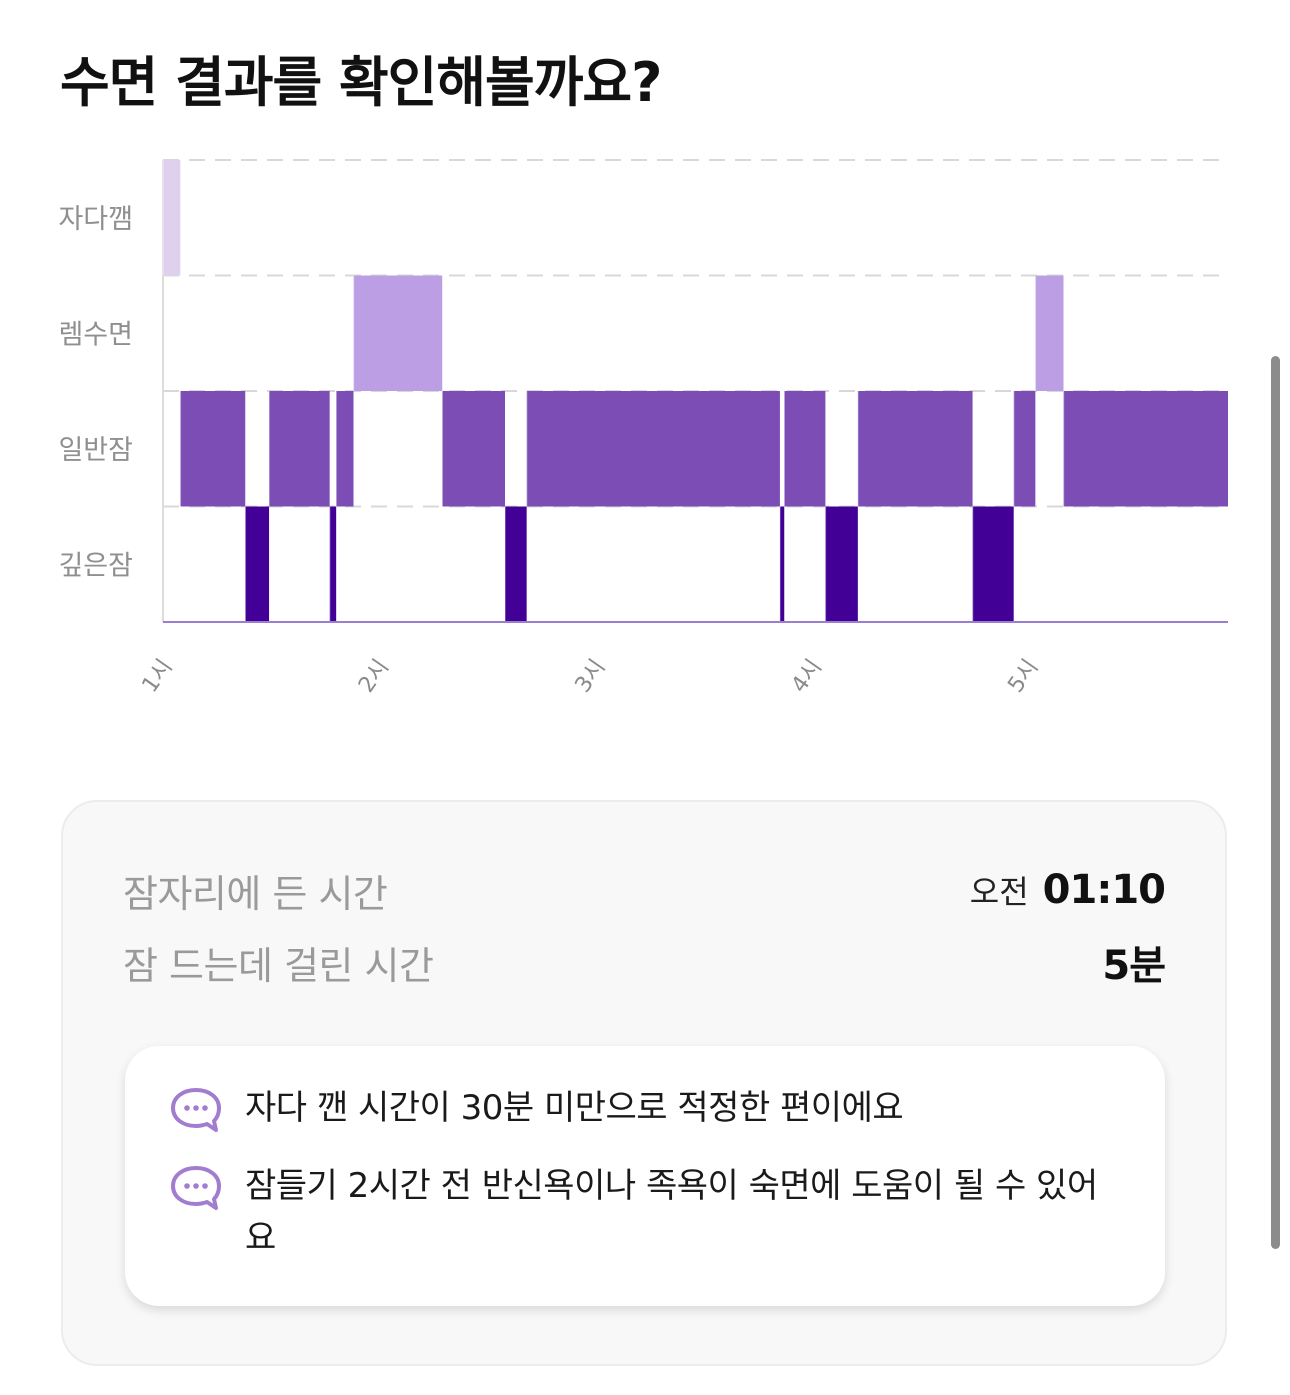 This screenshot has height=1395, width=1290. I want to click on x-tick-label: 4시, so click(807, 676).